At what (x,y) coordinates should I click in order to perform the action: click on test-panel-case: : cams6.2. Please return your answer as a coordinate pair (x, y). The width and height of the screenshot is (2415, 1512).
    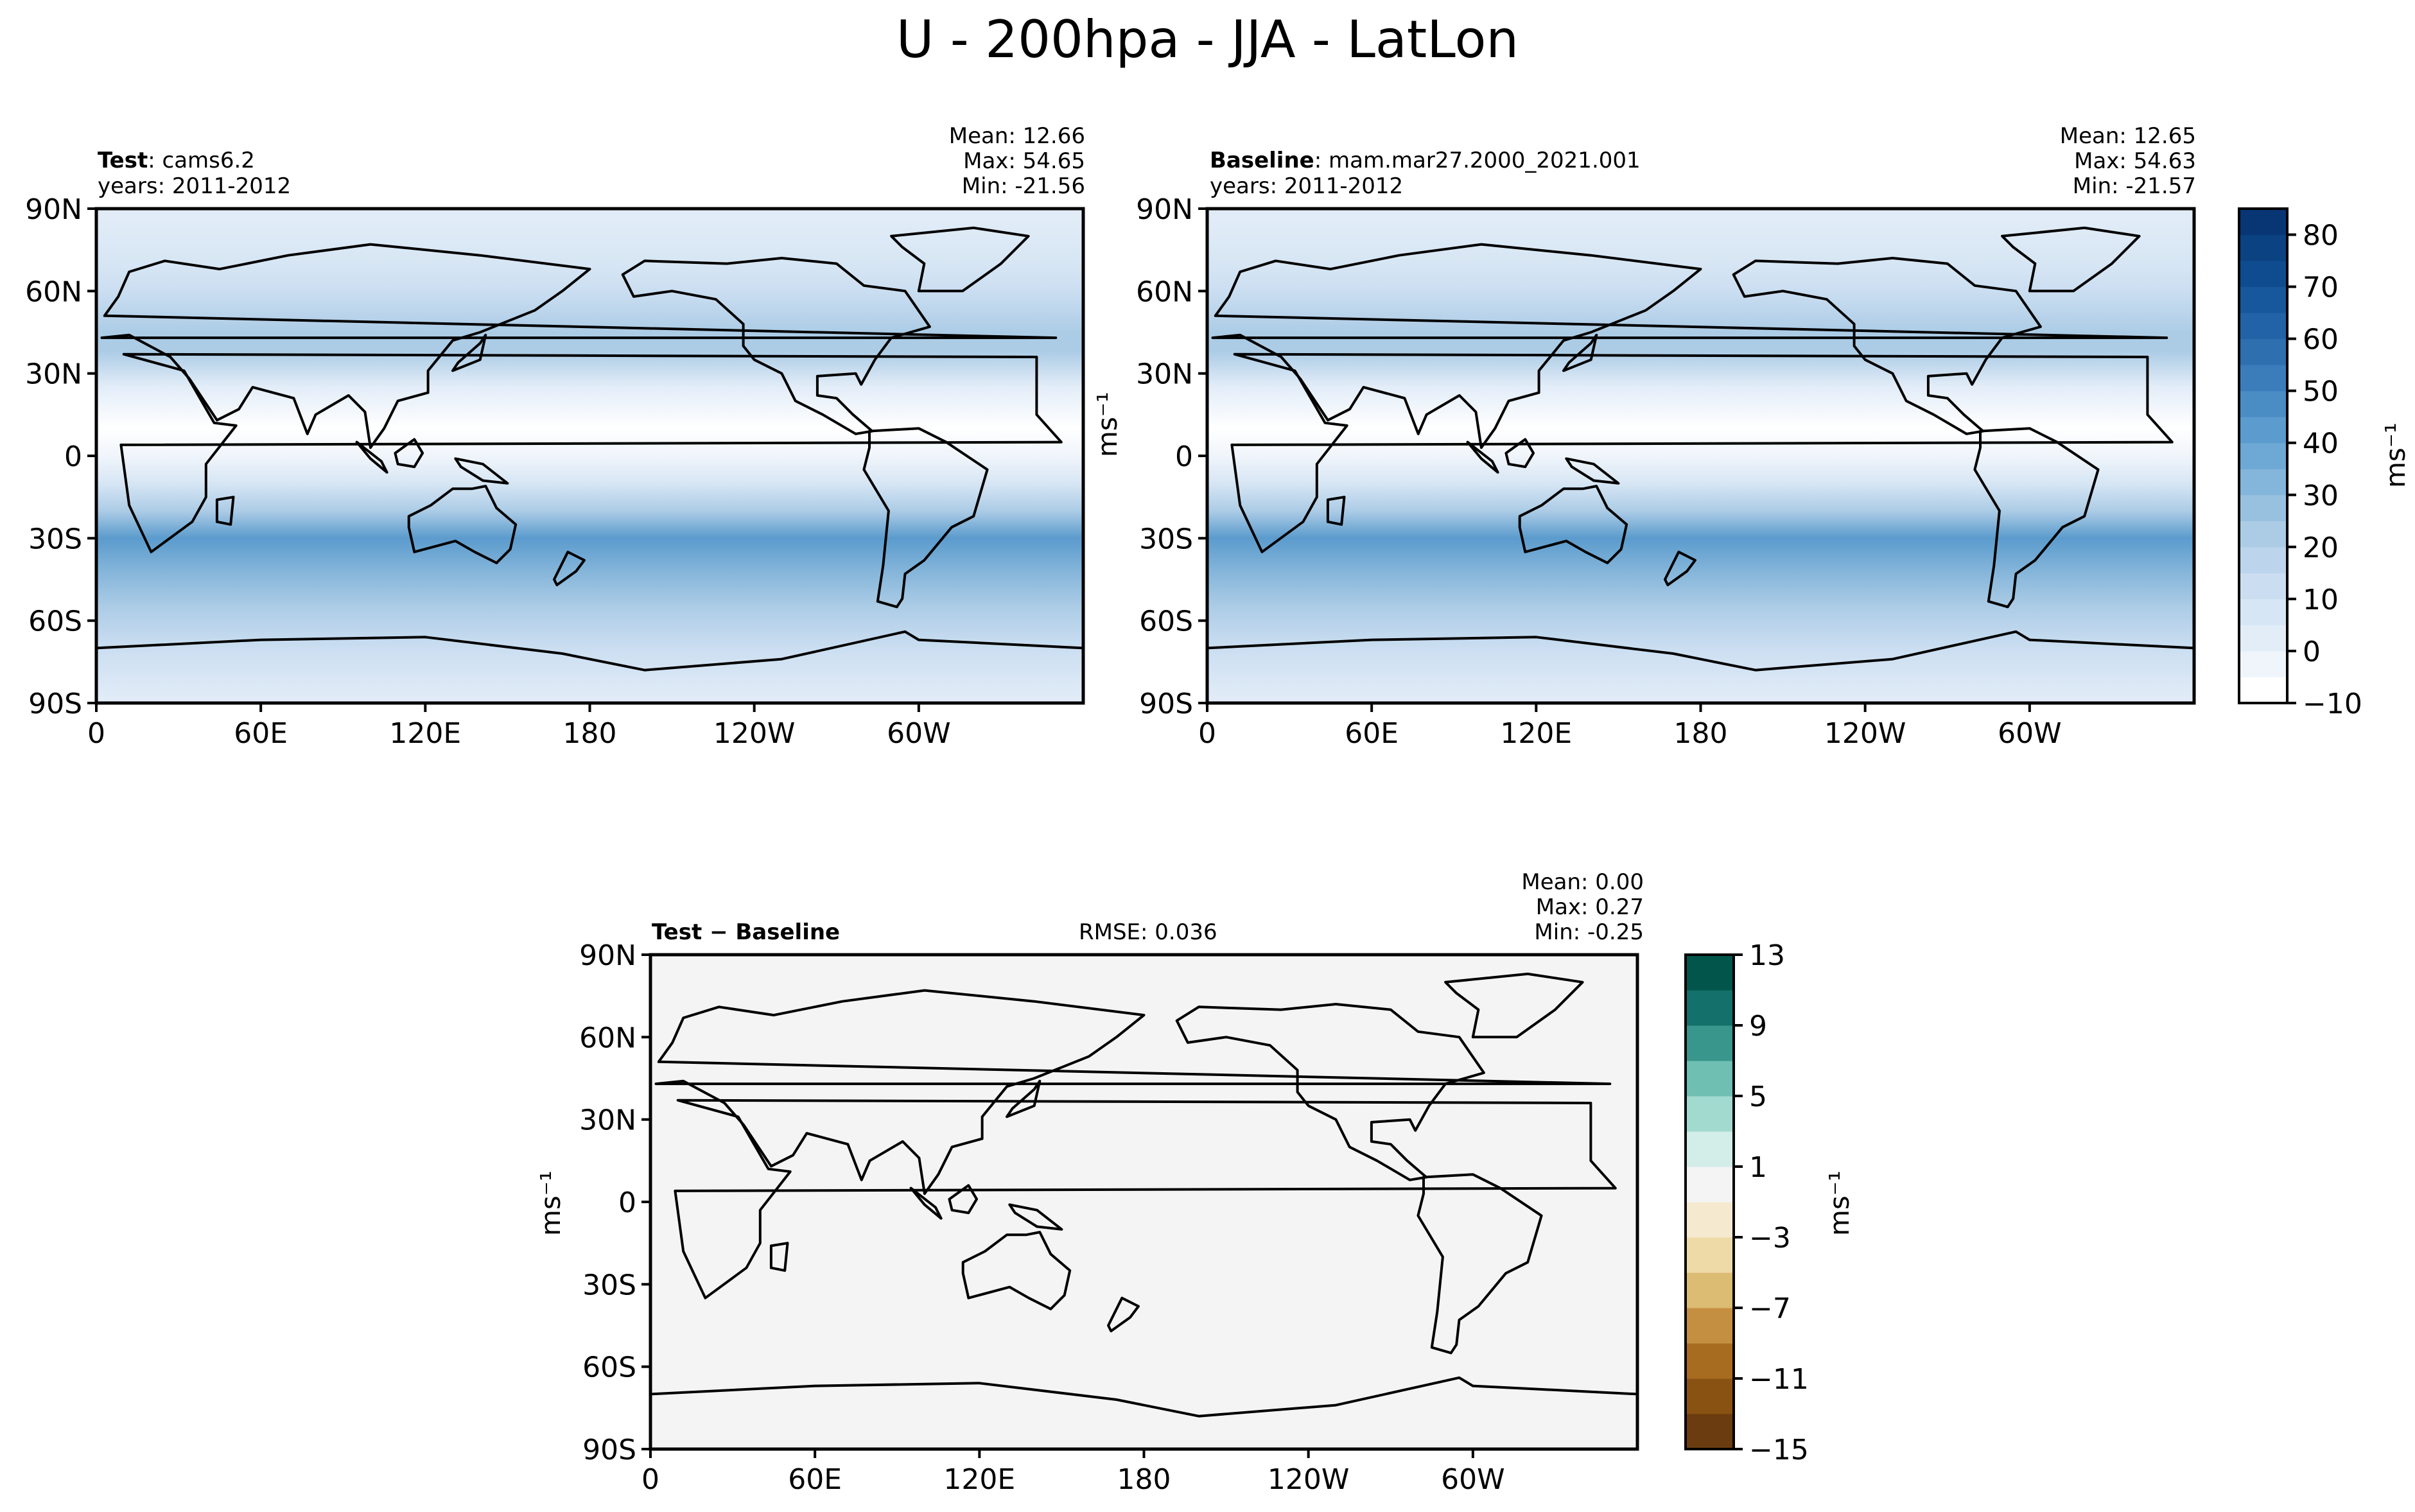
    Looking at the image, I should click on (201, 160).